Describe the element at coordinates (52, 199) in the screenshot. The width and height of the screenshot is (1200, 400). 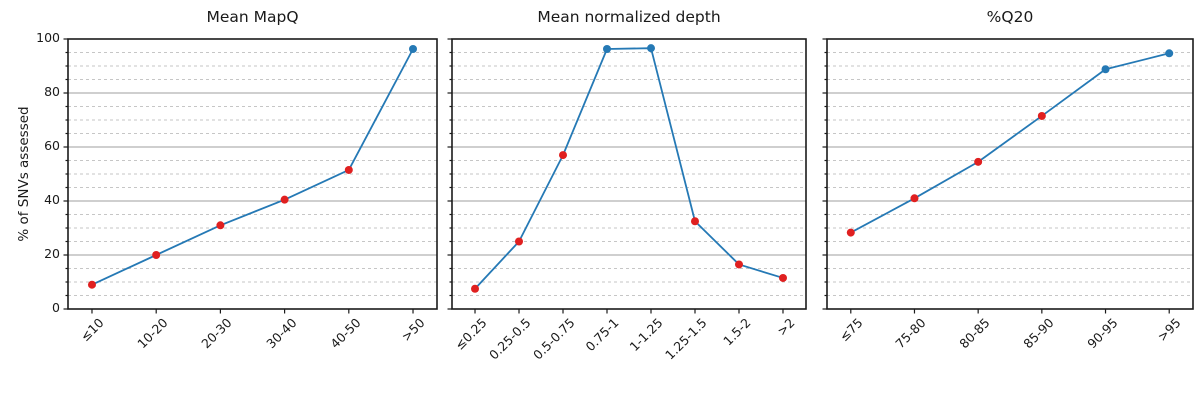
I see `y-tick-label: 40` at that location.